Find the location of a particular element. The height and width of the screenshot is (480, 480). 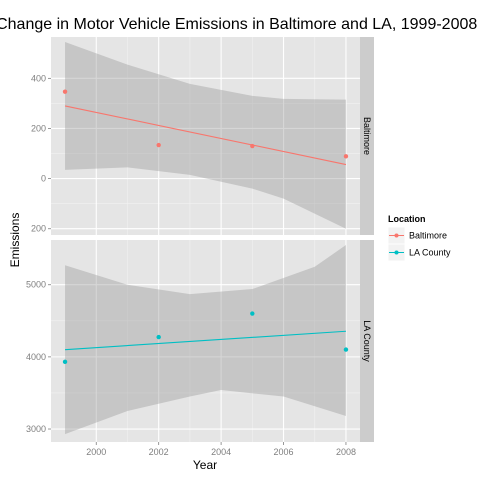

x-tick-label: 2002 is located at coordinates (159, 452).